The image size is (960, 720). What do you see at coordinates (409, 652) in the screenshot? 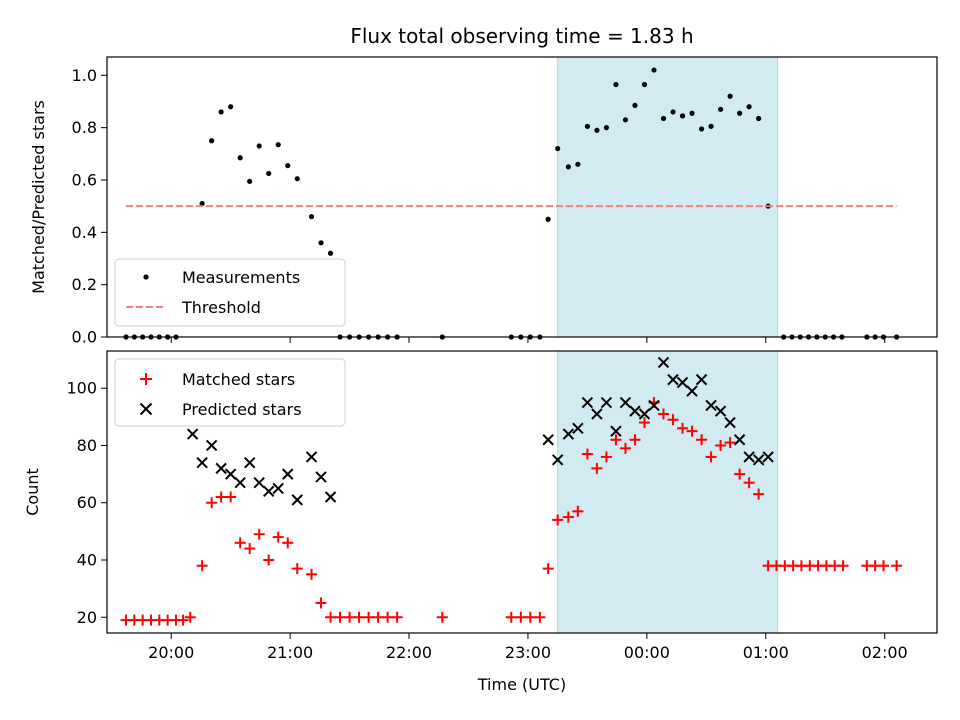
I see `x-tick-label: 22:00` at bounding box center [409, 652].